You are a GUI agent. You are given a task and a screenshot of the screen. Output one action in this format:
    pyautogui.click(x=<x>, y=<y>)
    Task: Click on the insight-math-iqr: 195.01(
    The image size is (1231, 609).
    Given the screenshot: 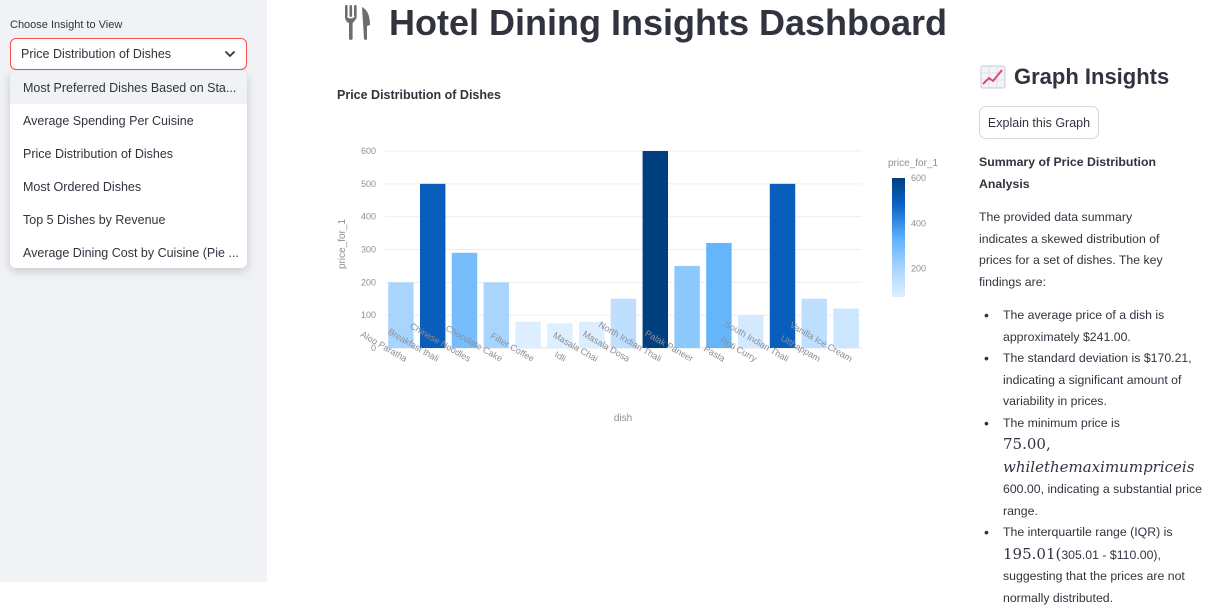 What is the action you would take?
    pyautogui.click(x=1032, y=553)
    